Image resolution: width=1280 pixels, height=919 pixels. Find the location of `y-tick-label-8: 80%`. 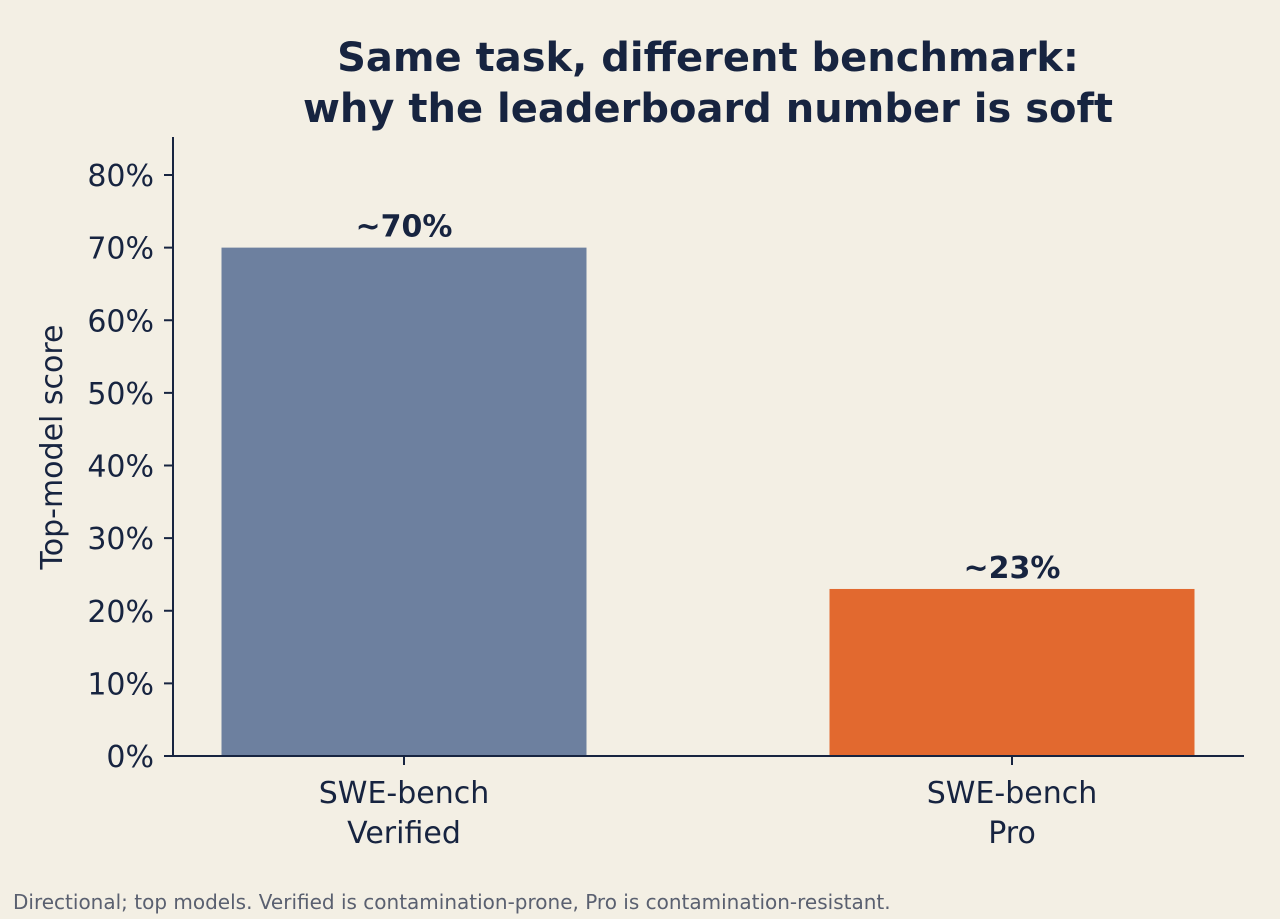

y-tick-label-8: 80% is located at coordinates (120, 176).